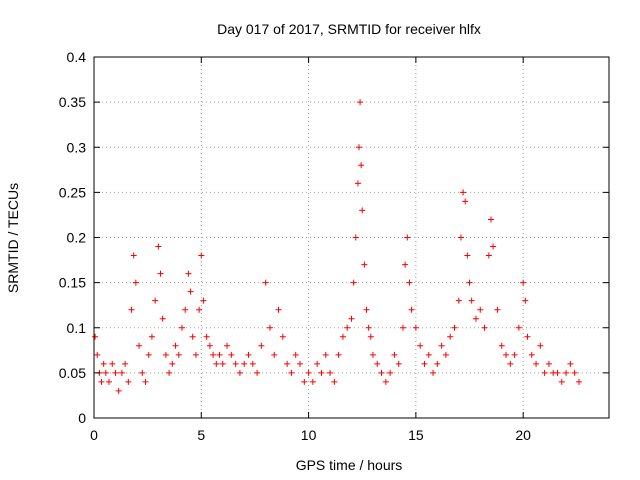 The width and height of the screenshot is (640, 480). I want to click on x-axis-label: GPS time / hours, so click(349, 465).